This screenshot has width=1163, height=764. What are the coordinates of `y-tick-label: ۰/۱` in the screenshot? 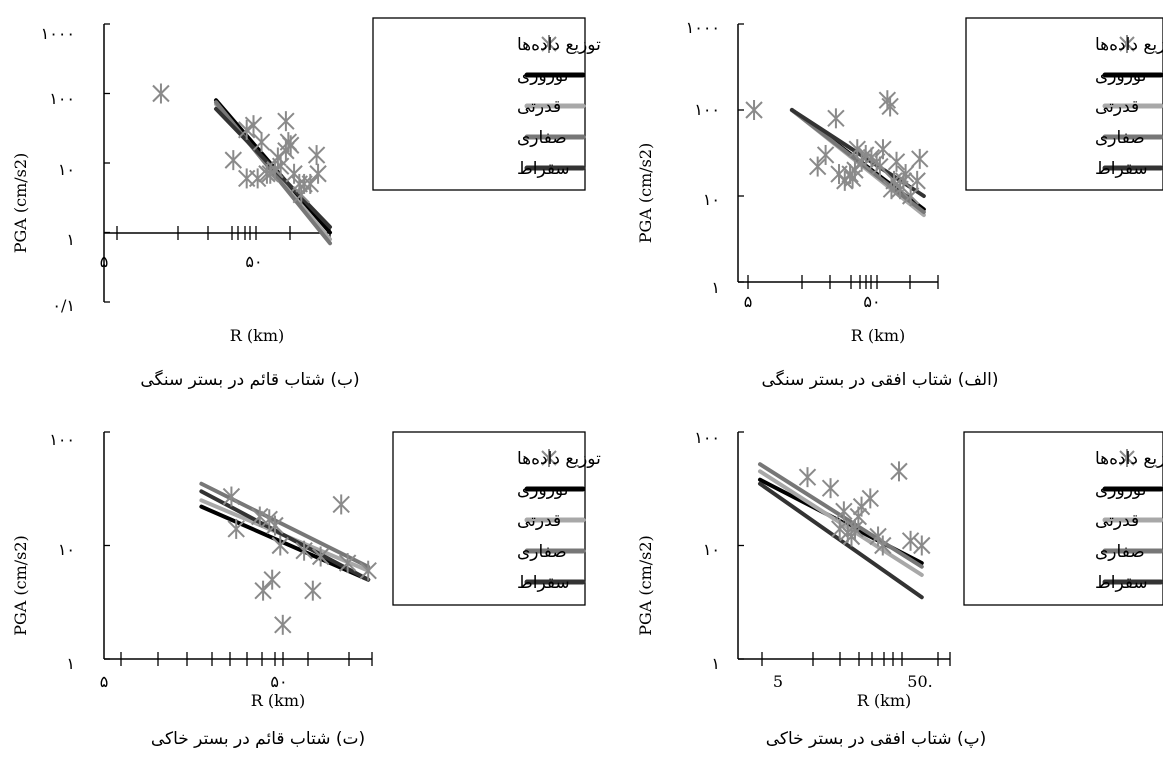 It's located at (63, 305).